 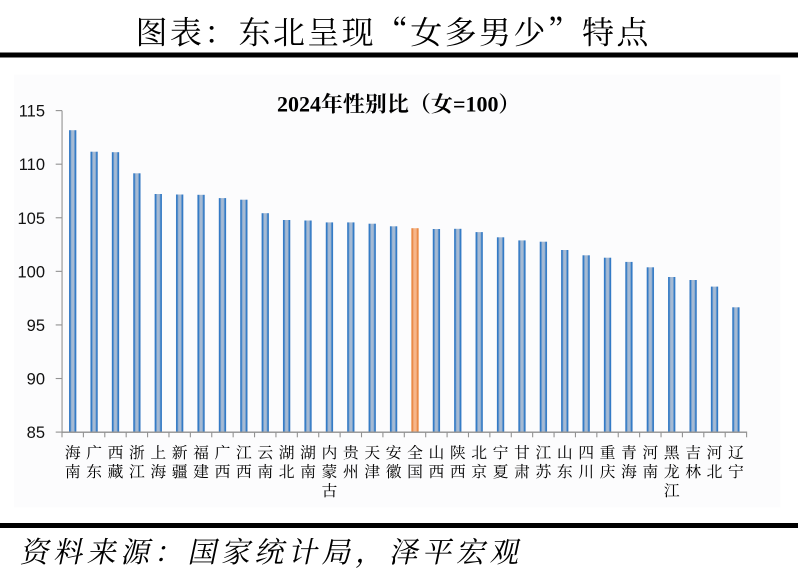 I want to click on svg-text: 2024, so click(x=299, y=104).